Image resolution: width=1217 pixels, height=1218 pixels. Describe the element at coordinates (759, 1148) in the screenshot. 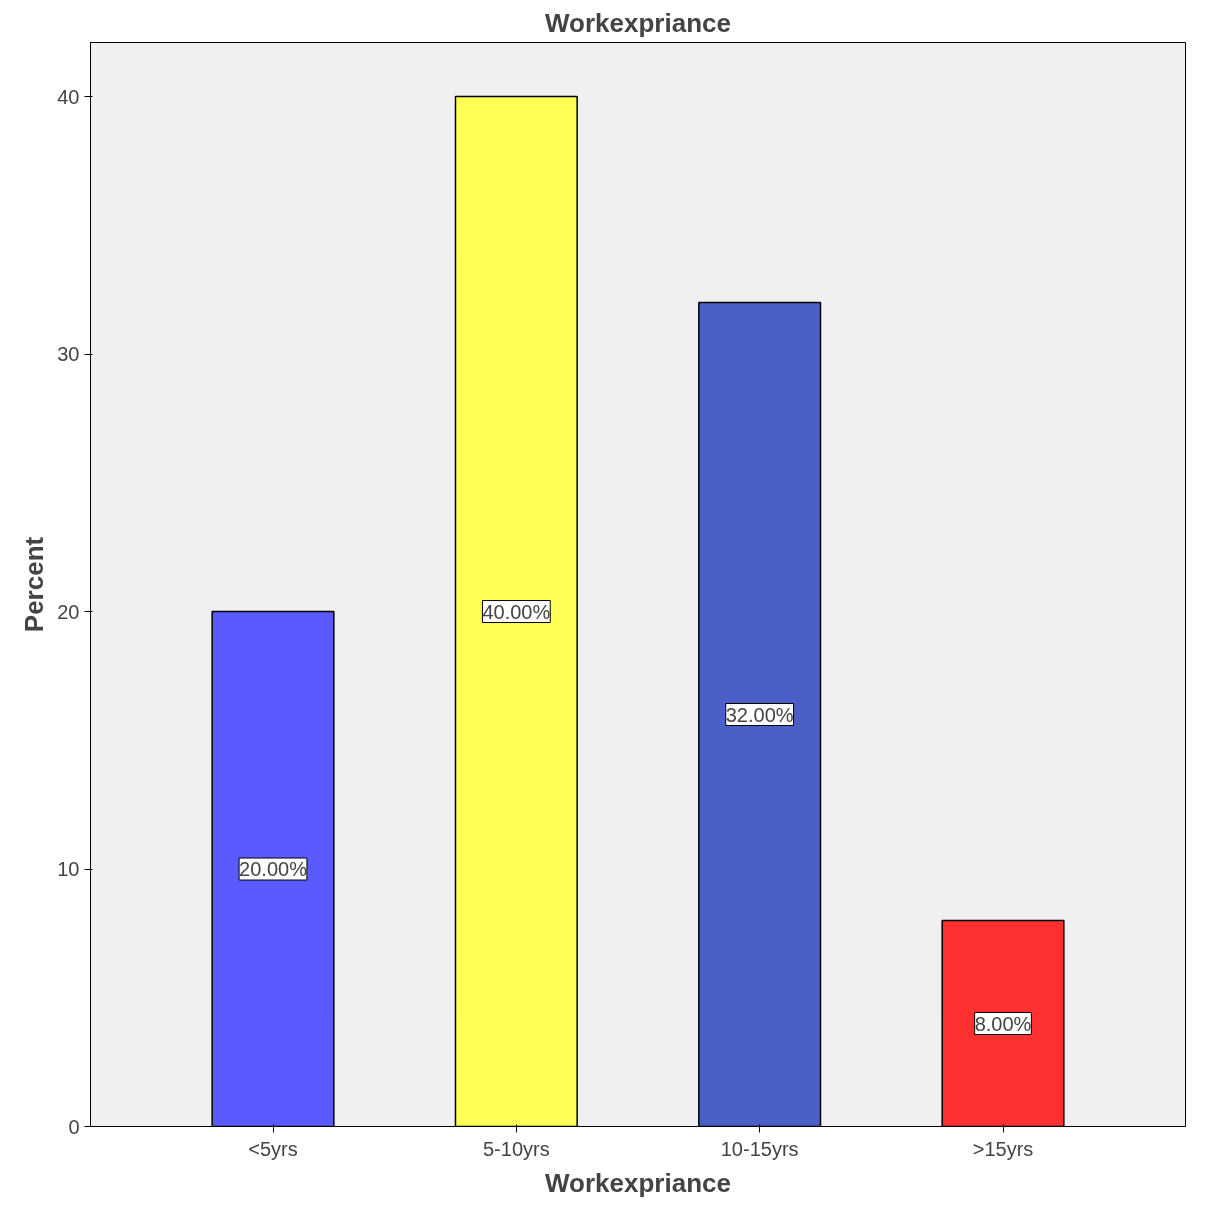

I see `x-tick-label: 10-15yrs` at that location.